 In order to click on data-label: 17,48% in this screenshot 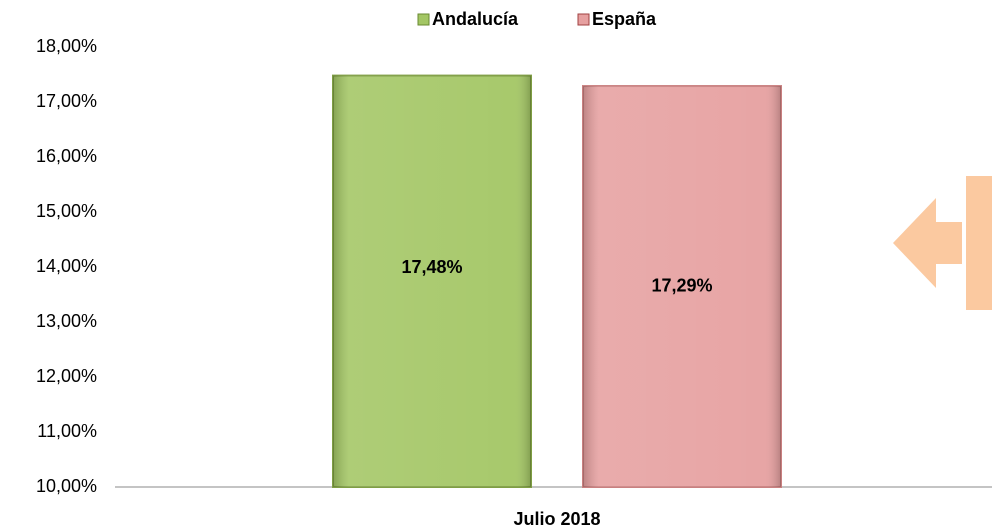, I will do `click(431, 267)`.